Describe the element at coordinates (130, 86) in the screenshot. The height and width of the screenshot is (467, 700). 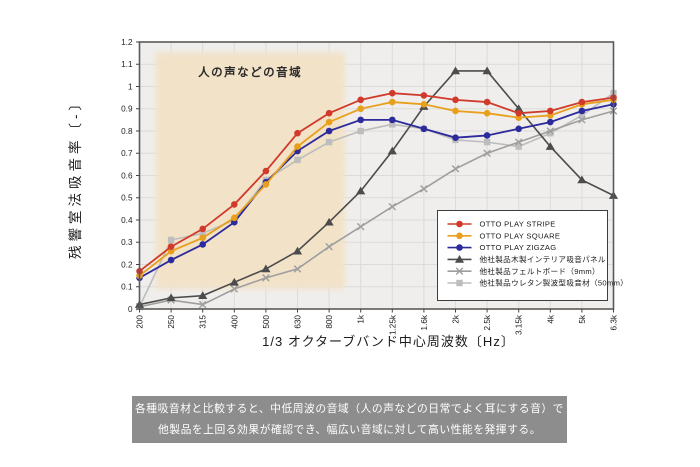
I see `y-tick-label: 1` at that location.